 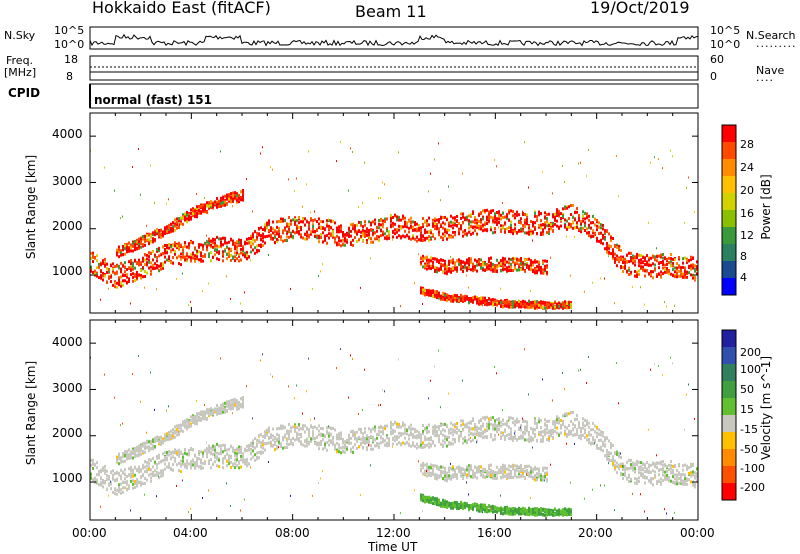 I want to click on station-title: Hokkaido East (fitACF), so click(x=181, y=8).